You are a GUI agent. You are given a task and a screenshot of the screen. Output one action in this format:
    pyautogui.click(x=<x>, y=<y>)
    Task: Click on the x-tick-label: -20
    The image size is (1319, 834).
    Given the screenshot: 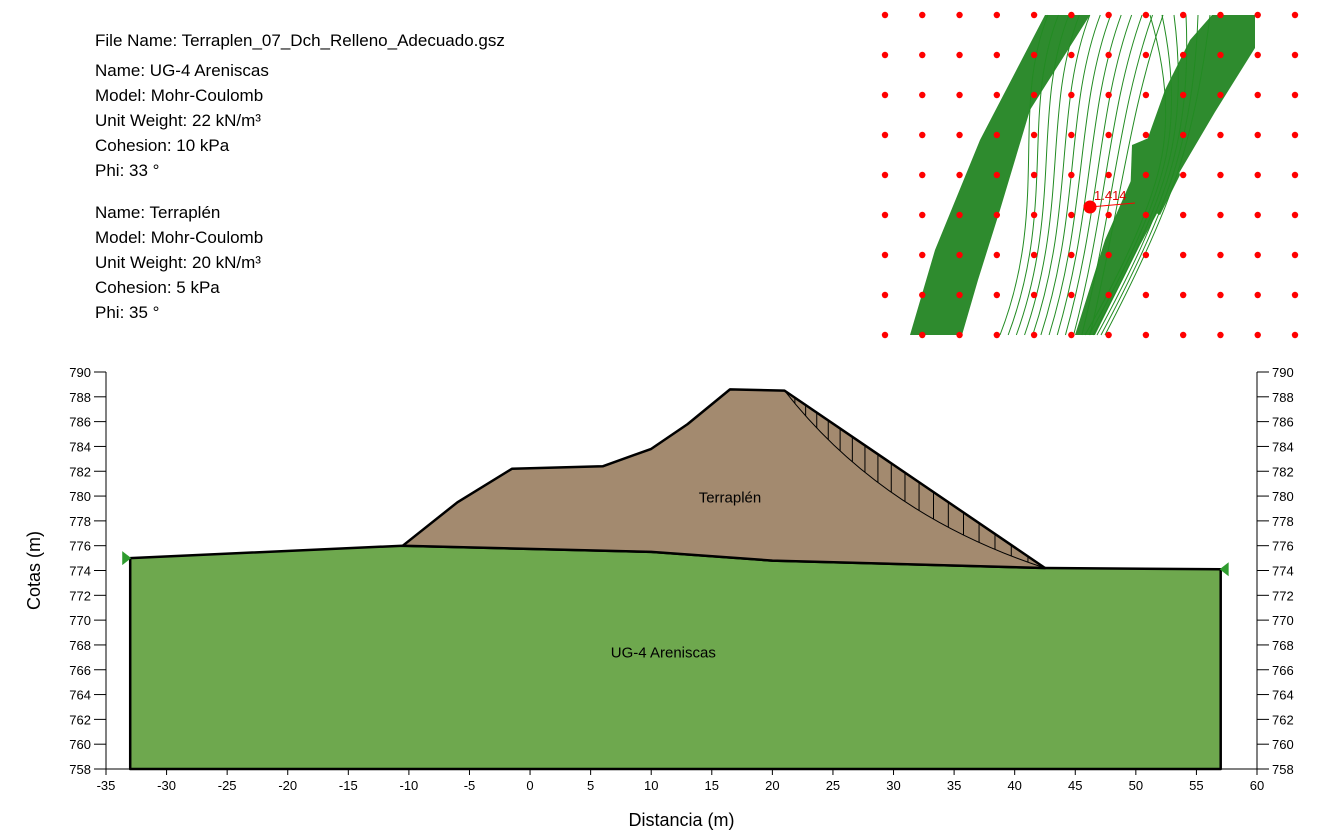 What is the action you would take?
    pyautogui.click(x=287, y=785)
    